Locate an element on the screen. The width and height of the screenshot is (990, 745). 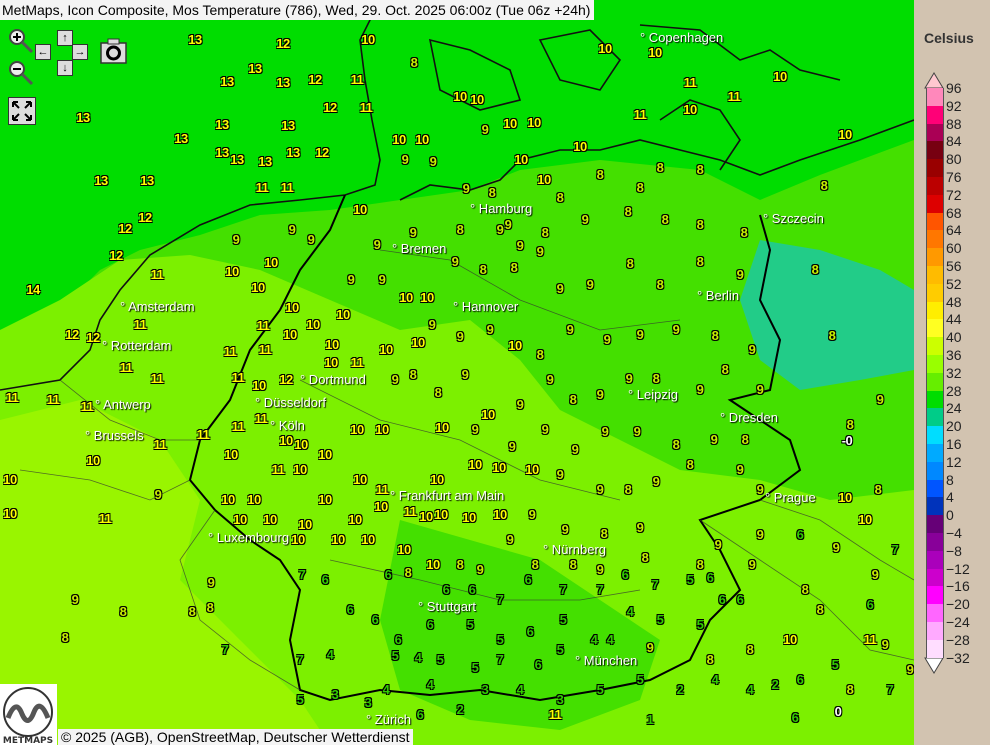
city-label: ° Hamburg is located at coordinates (501, 208).